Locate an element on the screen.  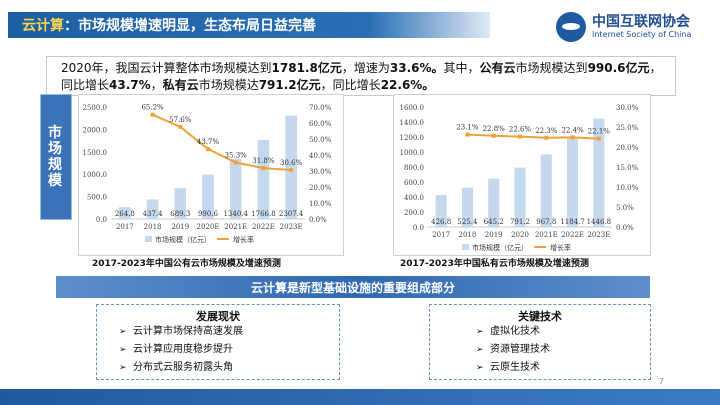
right-axis-tick-label: 0.0% is located at coordinates (625, 228).